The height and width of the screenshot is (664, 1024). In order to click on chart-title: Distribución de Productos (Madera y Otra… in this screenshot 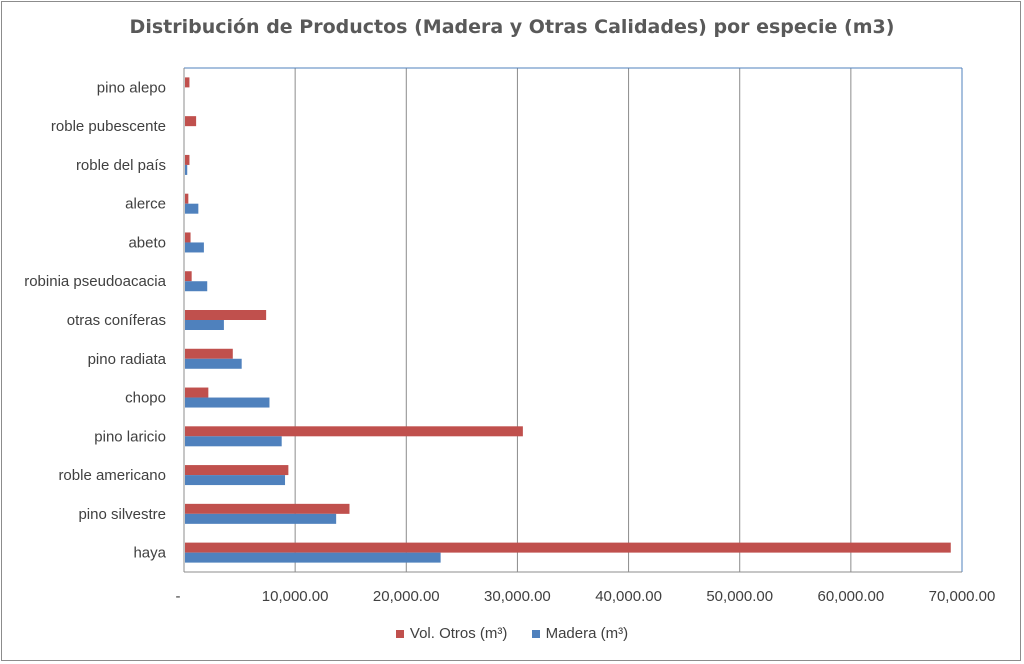, I will do `click(512, 27)`.